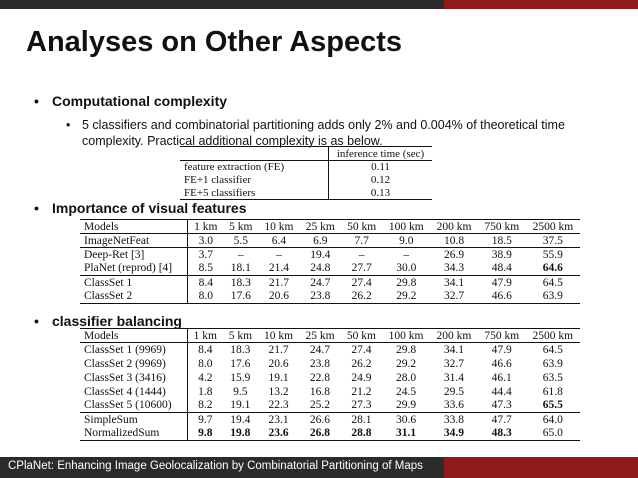  What do you see at coordinates (501, 405) in the screenshot?
I see `table-cell: 47.3` at bounding box center [501, 405].